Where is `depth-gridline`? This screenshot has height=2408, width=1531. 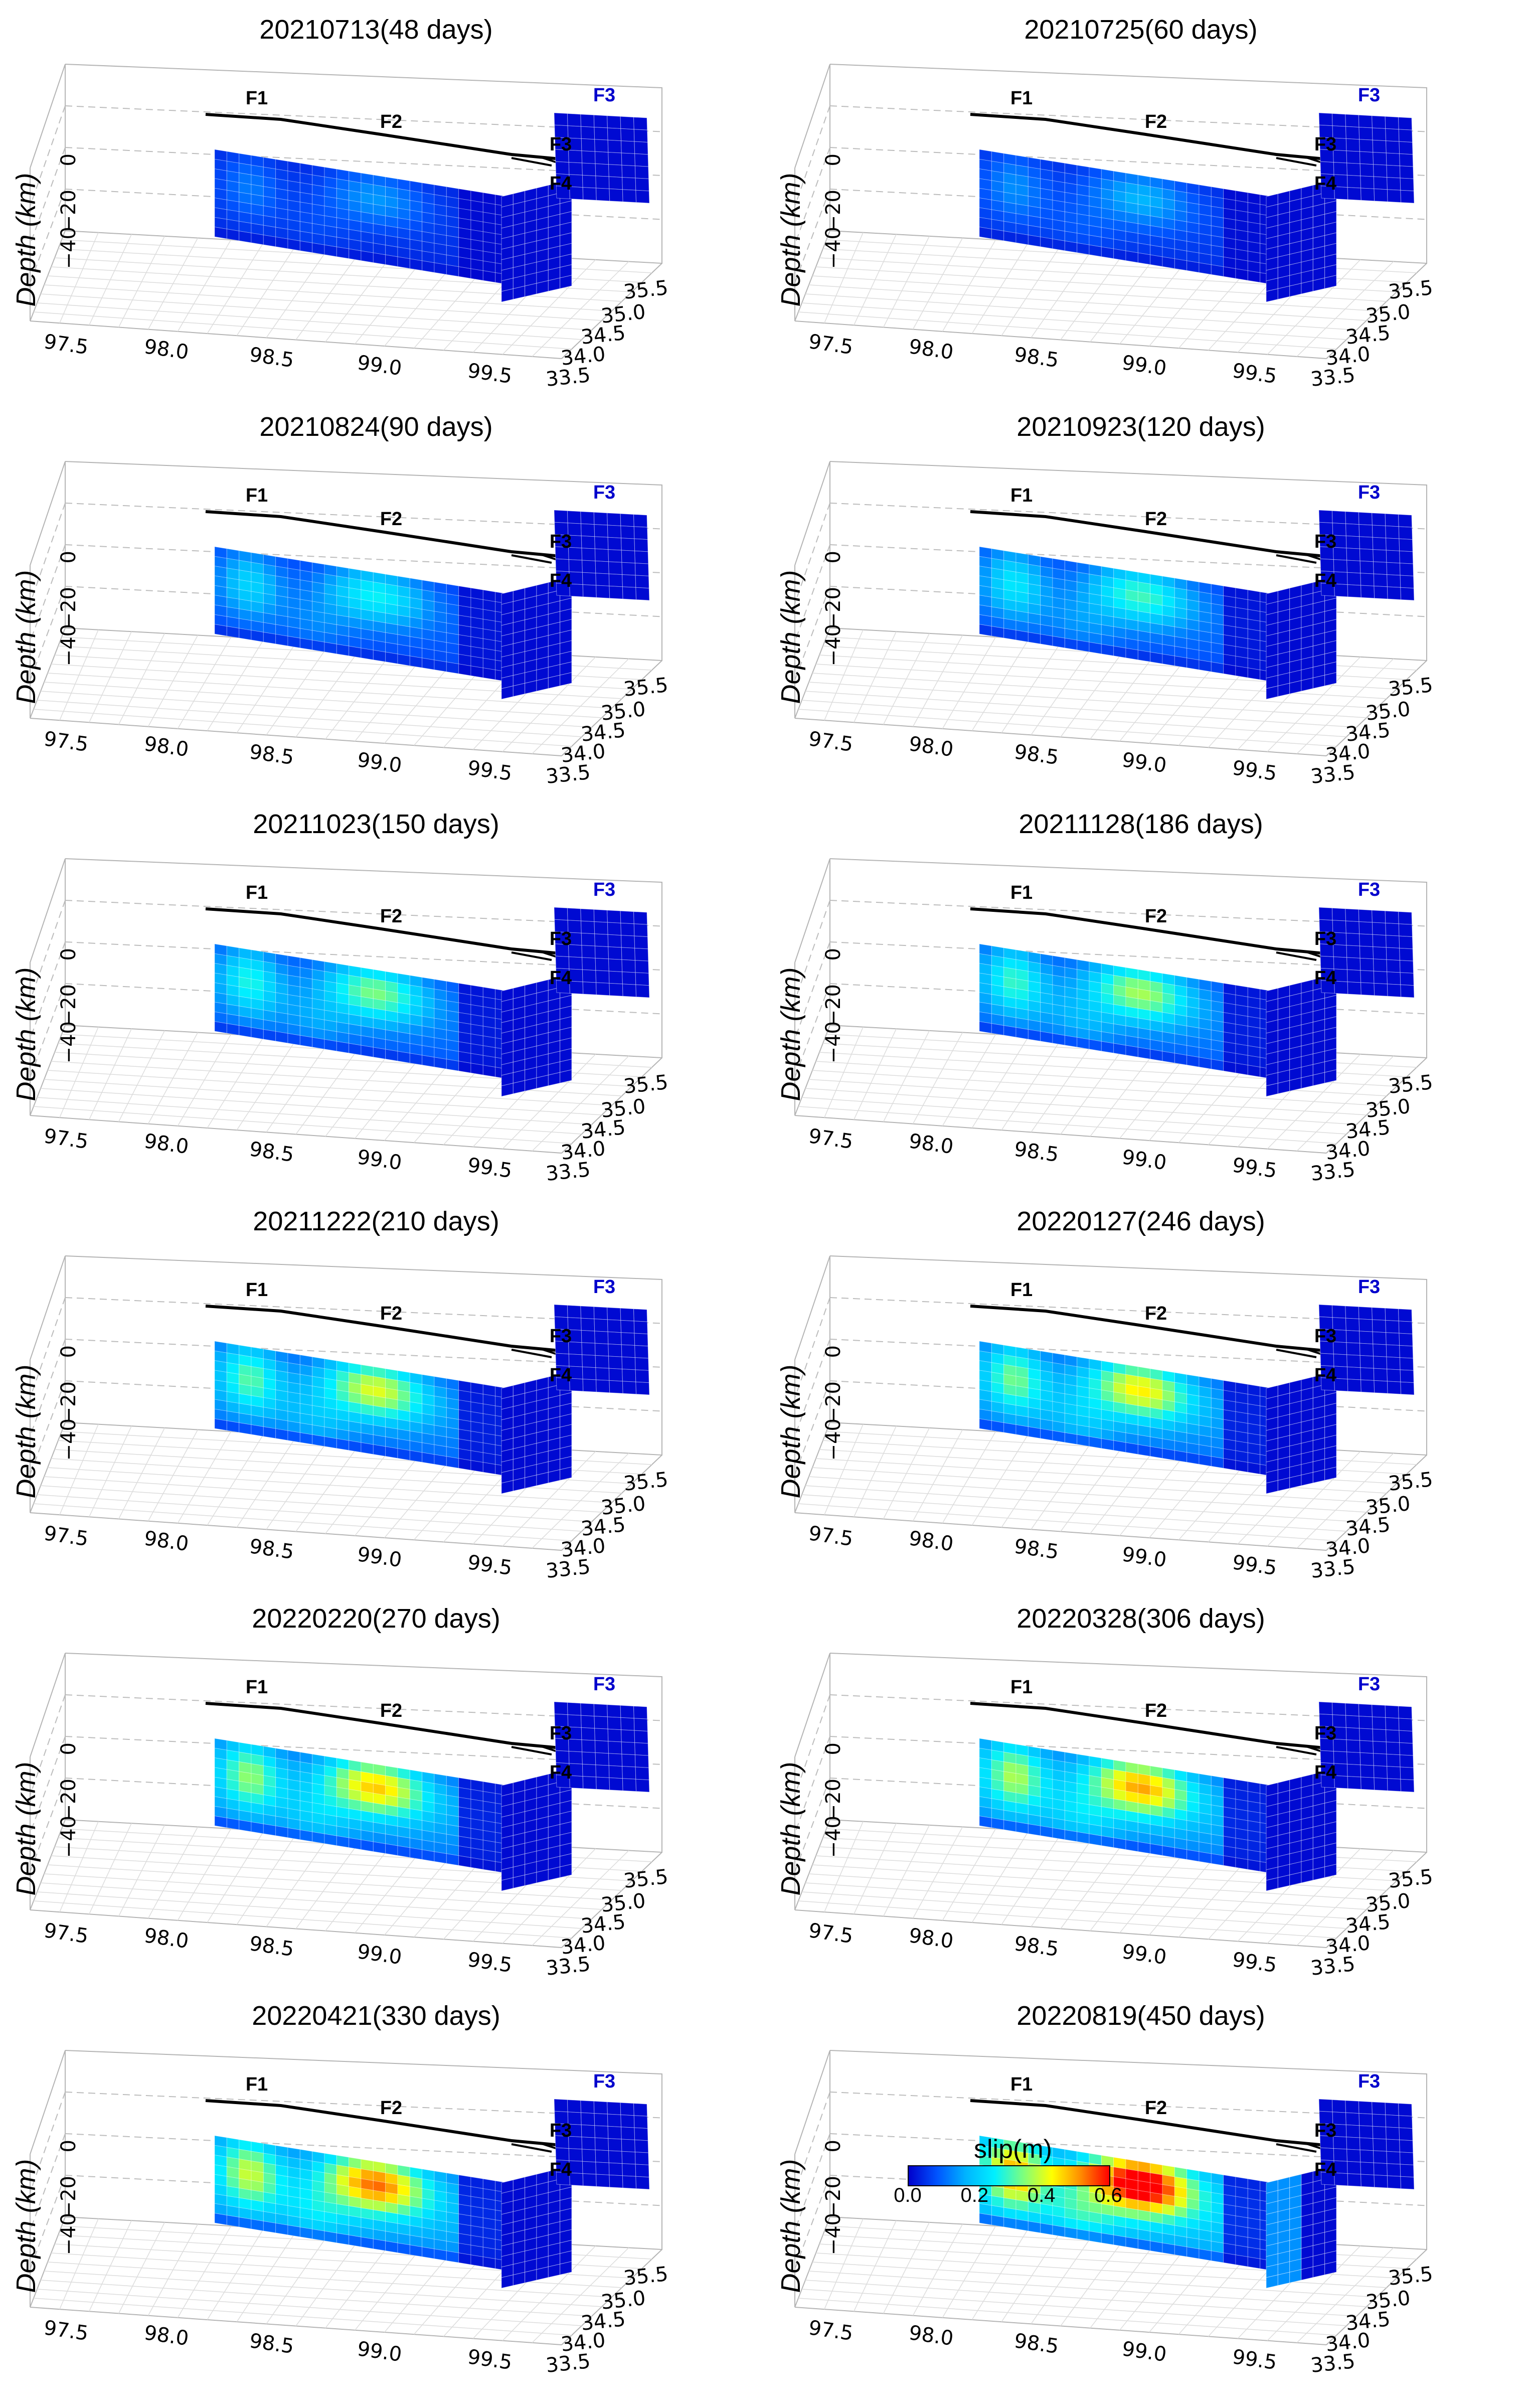 depth-gridline is located at coordinates (812, 2222).